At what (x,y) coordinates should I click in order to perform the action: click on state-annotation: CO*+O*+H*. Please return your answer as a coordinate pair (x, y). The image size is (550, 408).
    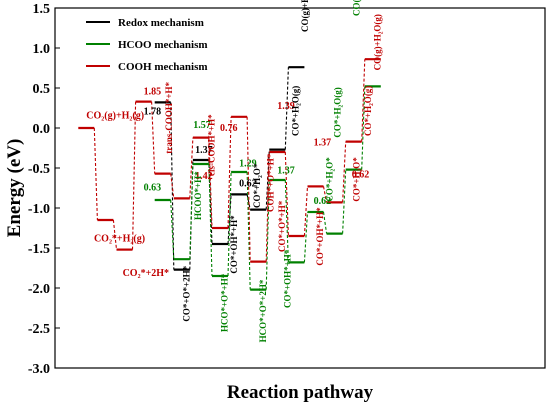
    Looking at the image, I should click on (282, 226).